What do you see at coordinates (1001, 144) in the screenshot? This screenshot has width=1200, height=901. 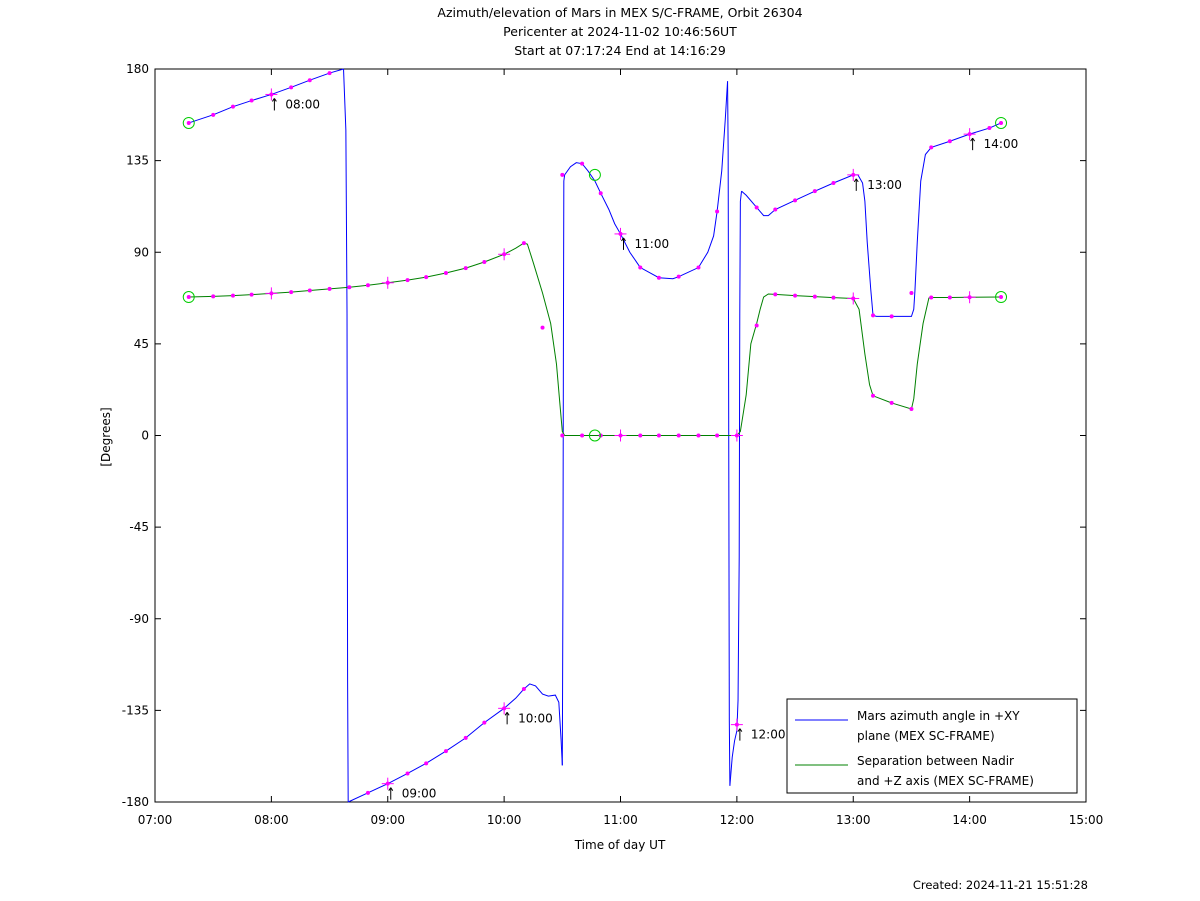 I see `hour-label: 14:00` at bounding box center [1001, 144].